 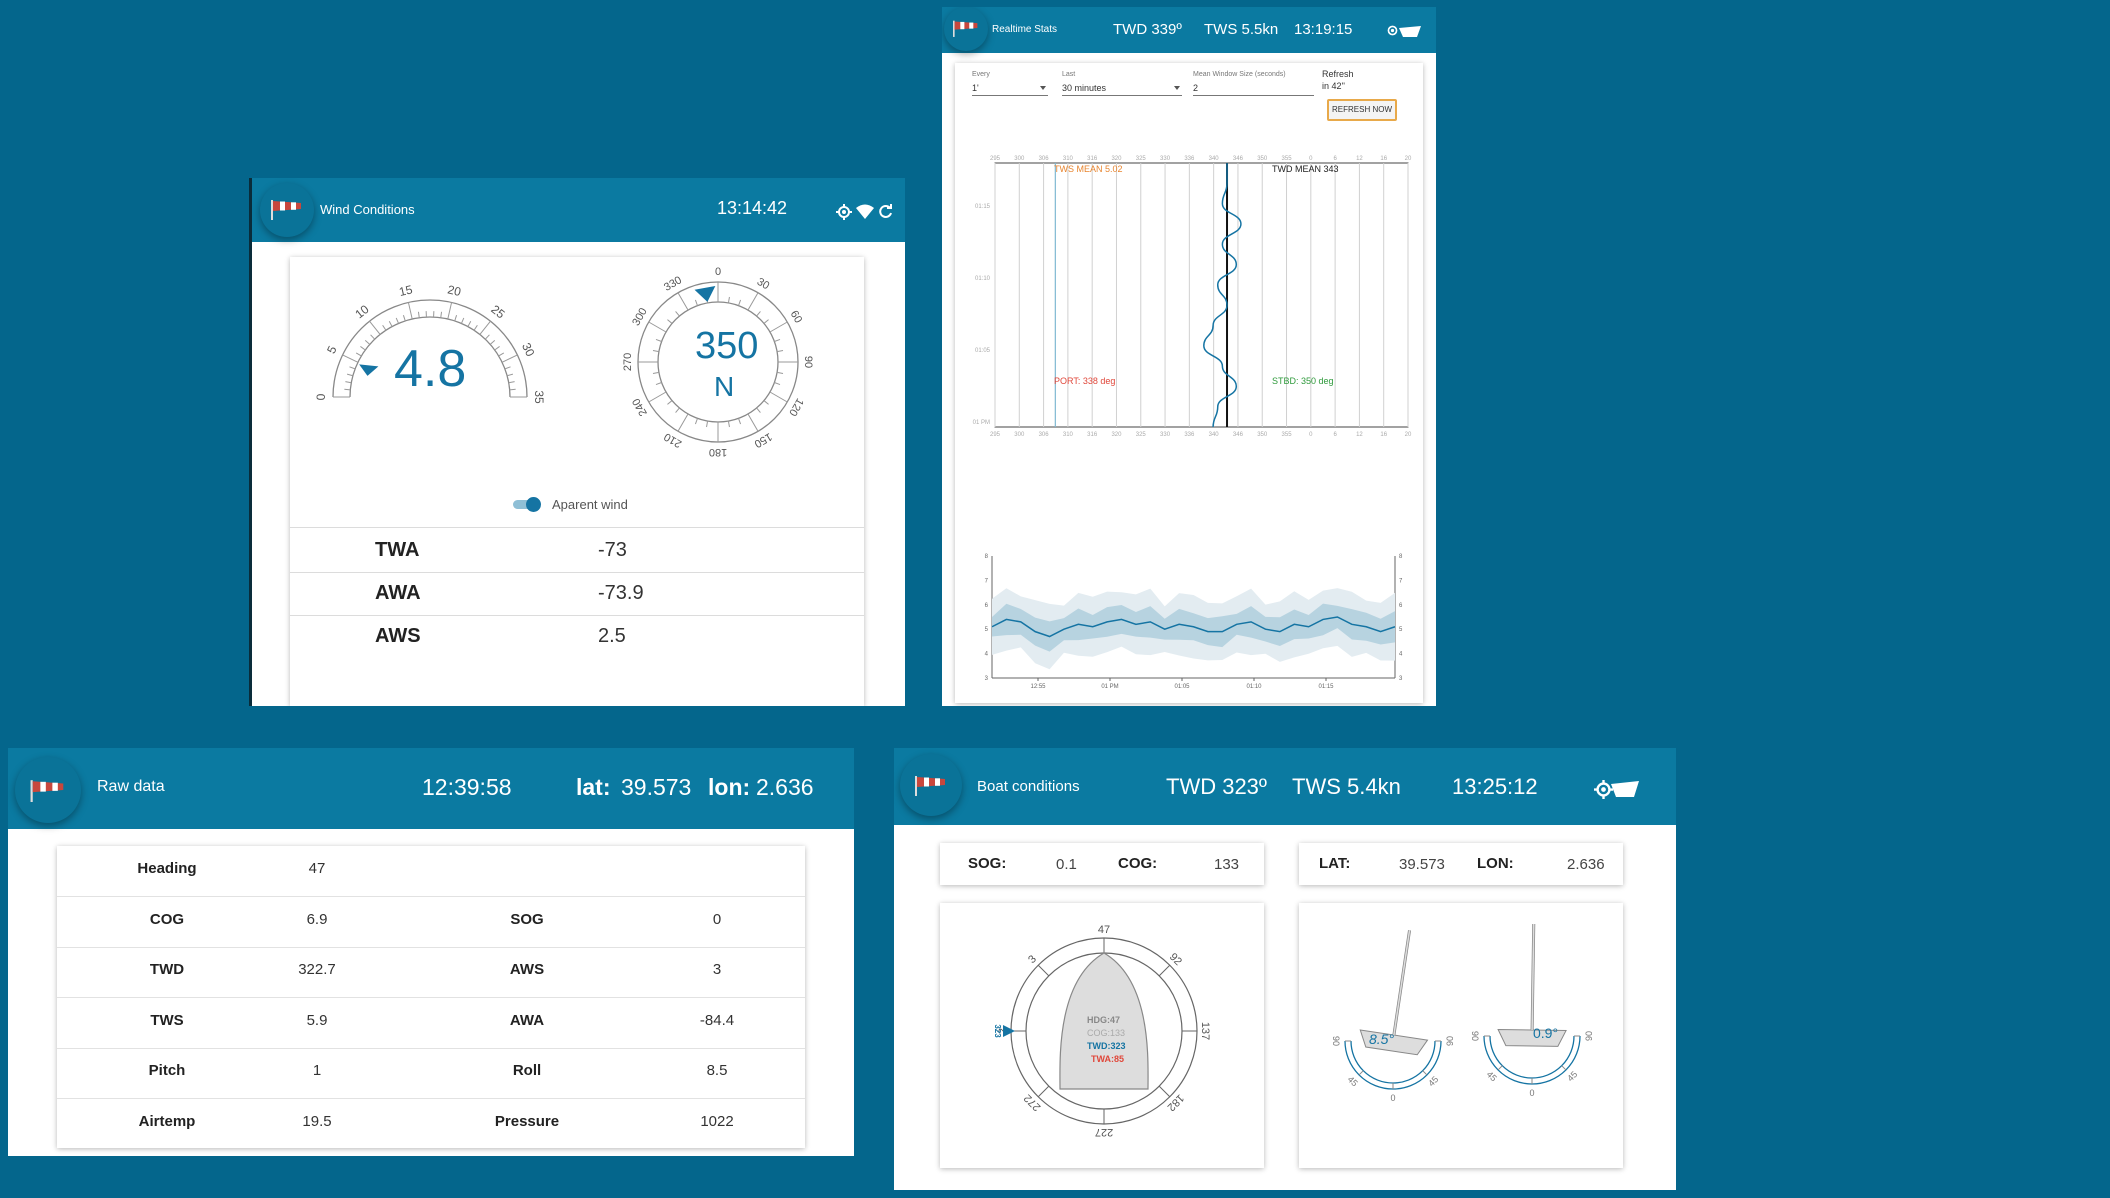 What do you see at coordinates (527, 504) in the screenshot?
I see `apparent-wind-toggle` at bounding box center [527, 504].